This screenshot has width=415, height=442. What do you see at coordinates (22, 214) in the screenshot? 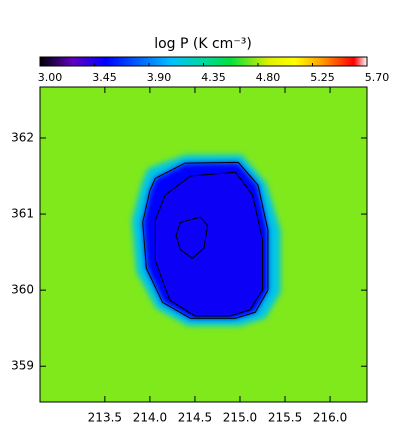
I see `y-tick-label: 361` at bounding box center [22, 214].